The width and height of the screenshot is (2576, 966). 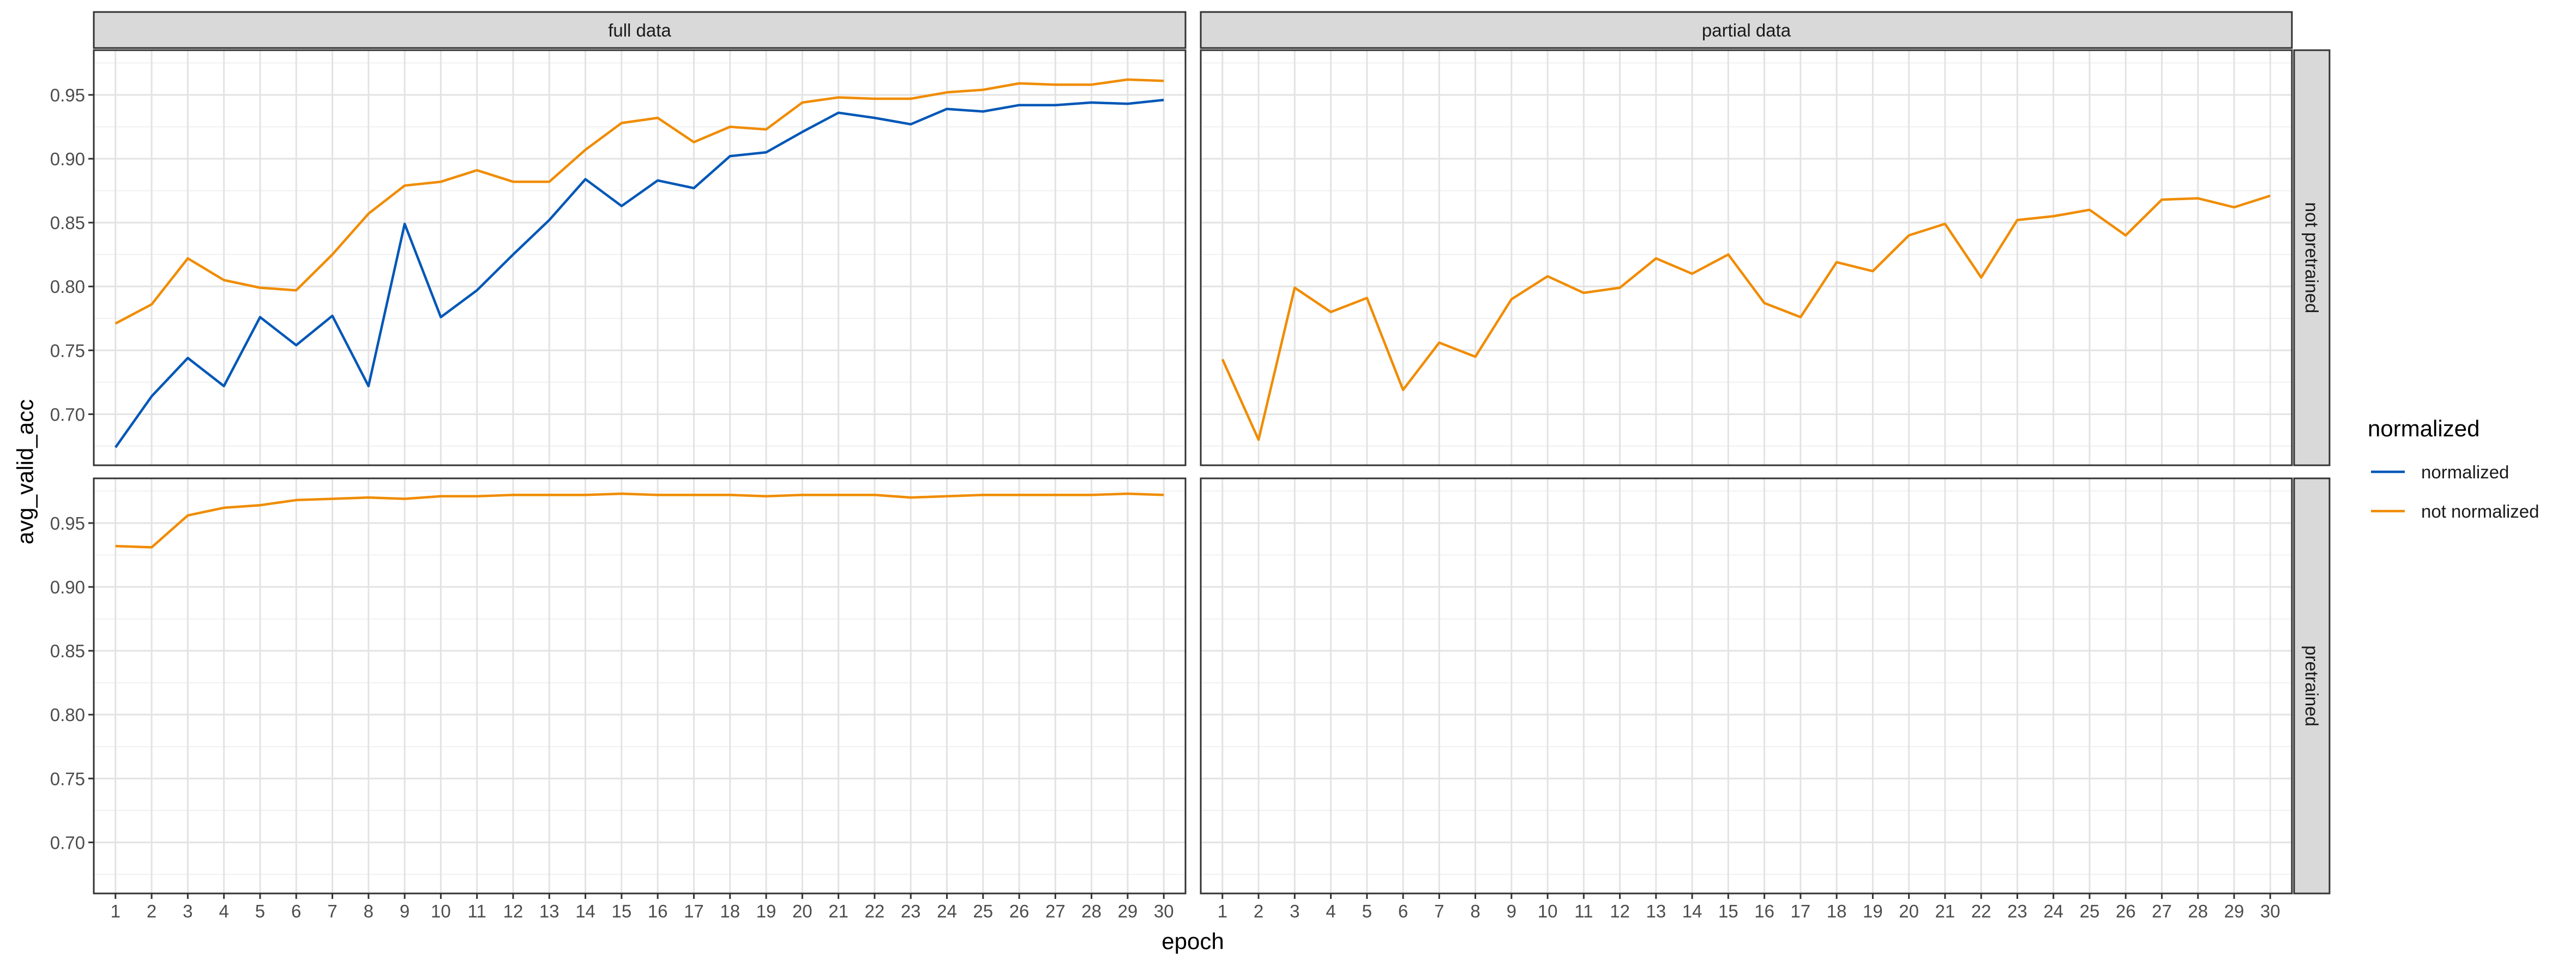 I want to click on legend: normalized normalized not normalized, so click(x=2453, y=468).